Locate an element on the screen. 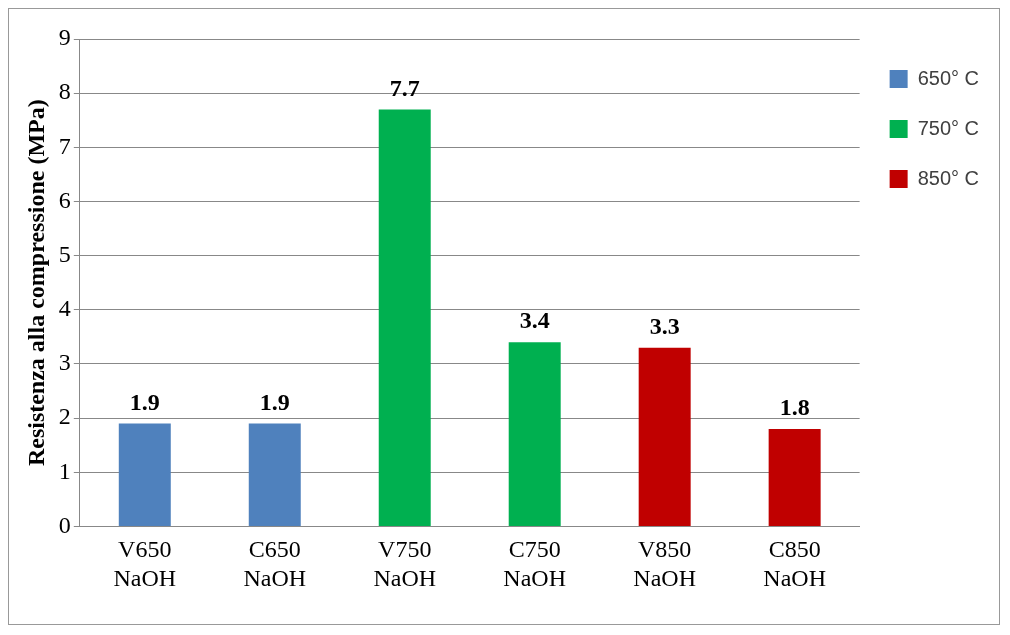  y-tick-label: 6 is located at coordinates (64, 199).